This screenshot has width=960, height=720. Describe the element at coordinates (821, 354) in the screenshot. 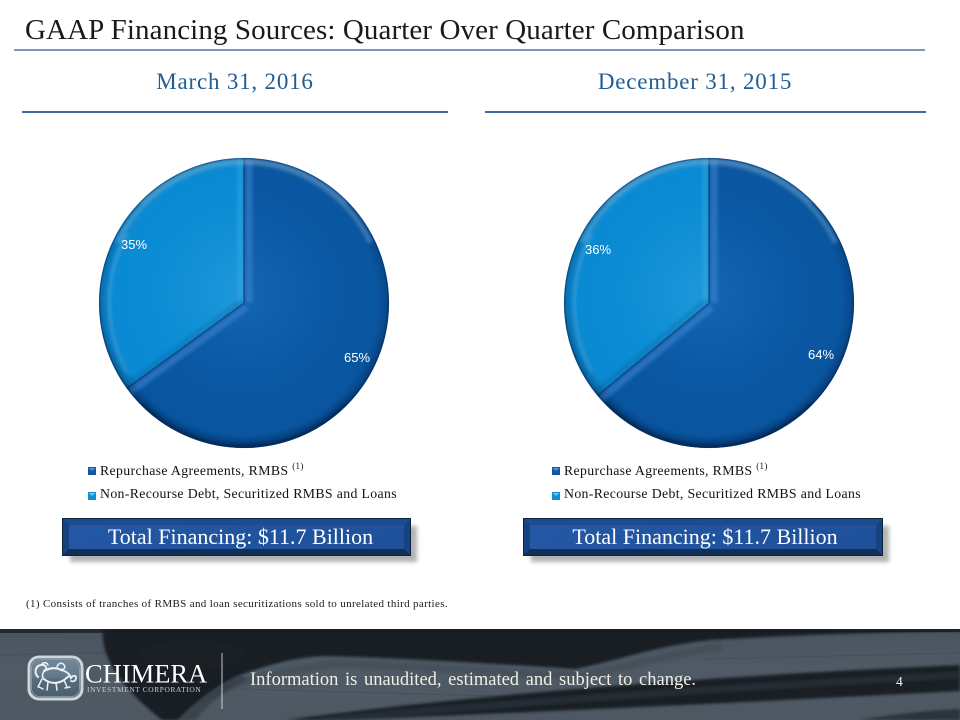

I see `svg-text: 64%` at that location.